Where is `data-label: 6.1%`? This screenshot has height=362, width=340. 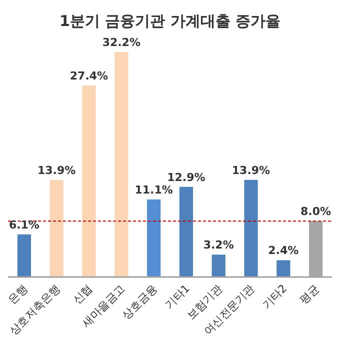
data-label: 6.1% is located at coordinates (24, 225).